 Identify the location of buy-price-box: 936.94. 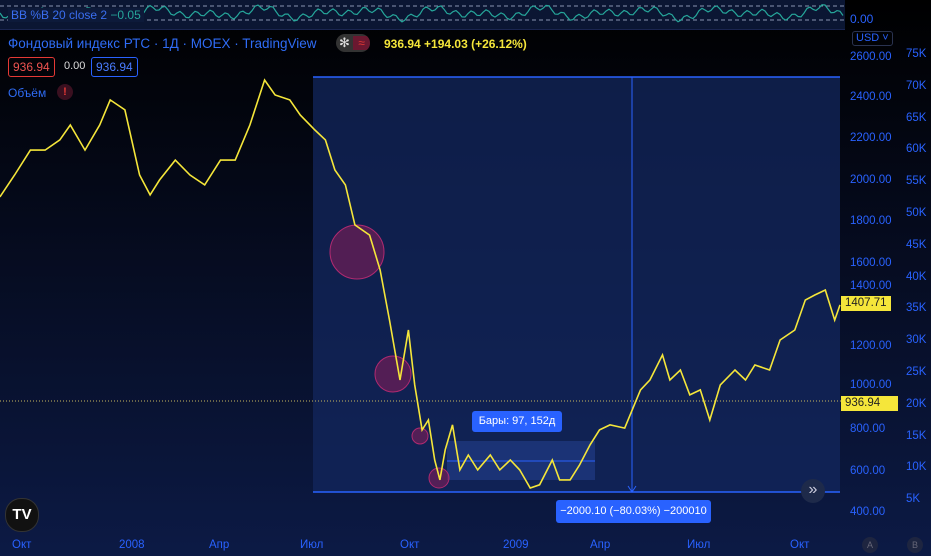
(114, 67).